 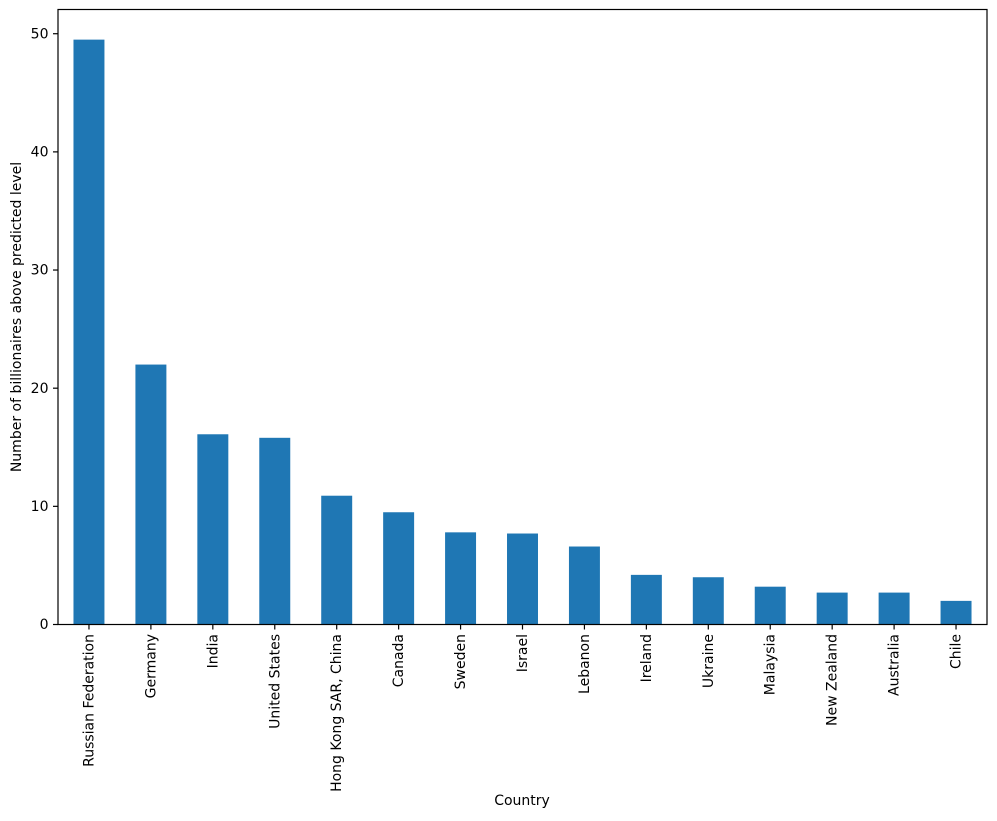 What do you see at coordinates (40, 153) in the screenshot?
I see `y-tick-label: 40` at bounding box center [40, 153].